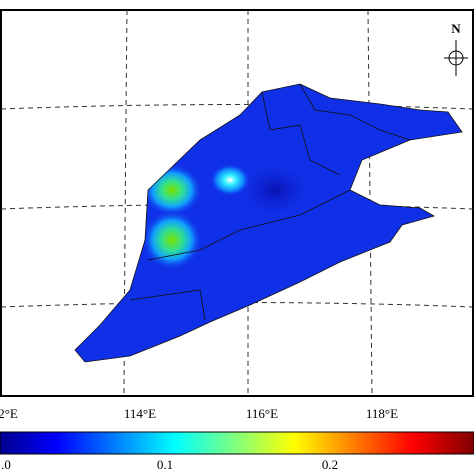 This screenshot has width=474, height=474. Describe the element at coordinates (330, 464) in the screenshot. I see `colorbar-label: 0.2` at that location.